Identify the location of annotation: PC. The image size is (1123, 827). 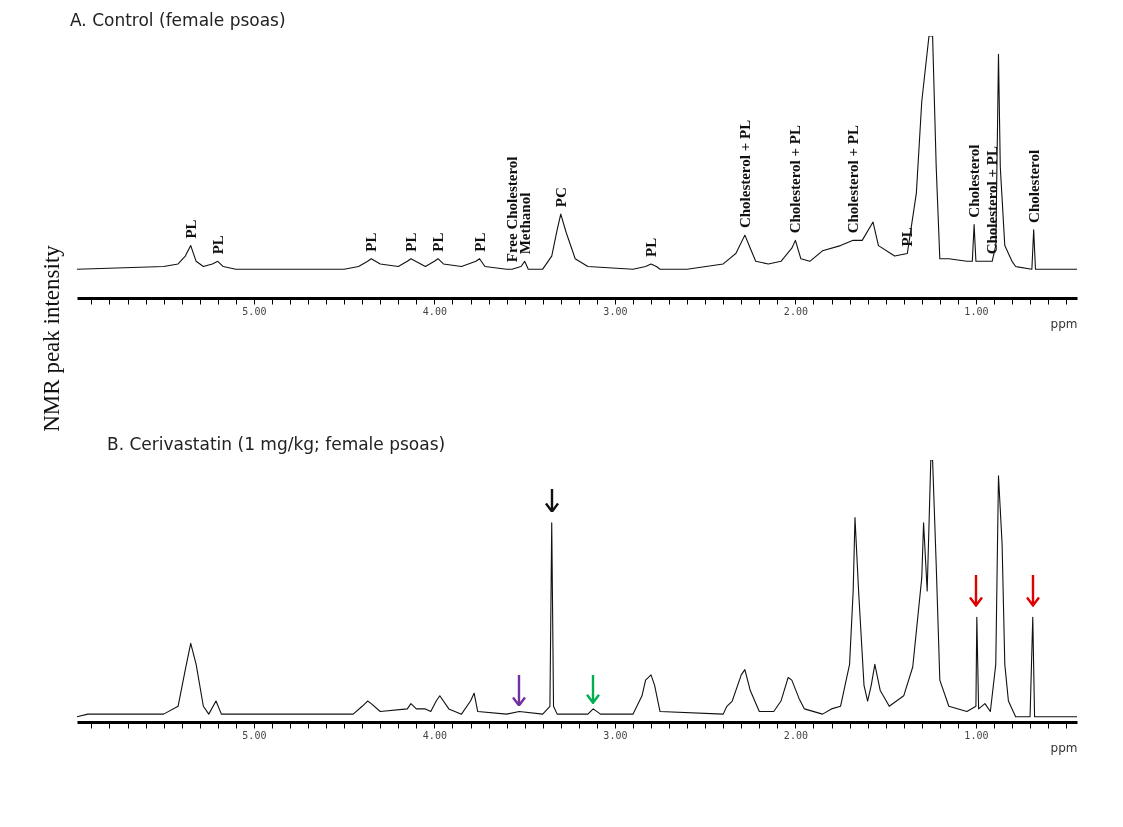
(560, 197).